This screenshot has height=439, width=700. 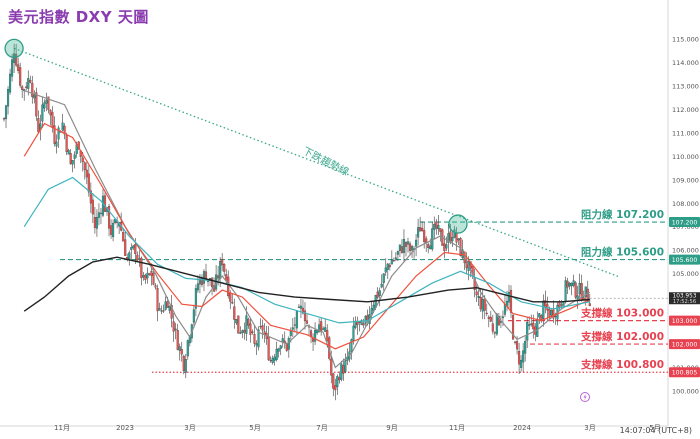 I want to click on clock-readout: 14:07:04 (UTC+8), so click(x=655, y=430).